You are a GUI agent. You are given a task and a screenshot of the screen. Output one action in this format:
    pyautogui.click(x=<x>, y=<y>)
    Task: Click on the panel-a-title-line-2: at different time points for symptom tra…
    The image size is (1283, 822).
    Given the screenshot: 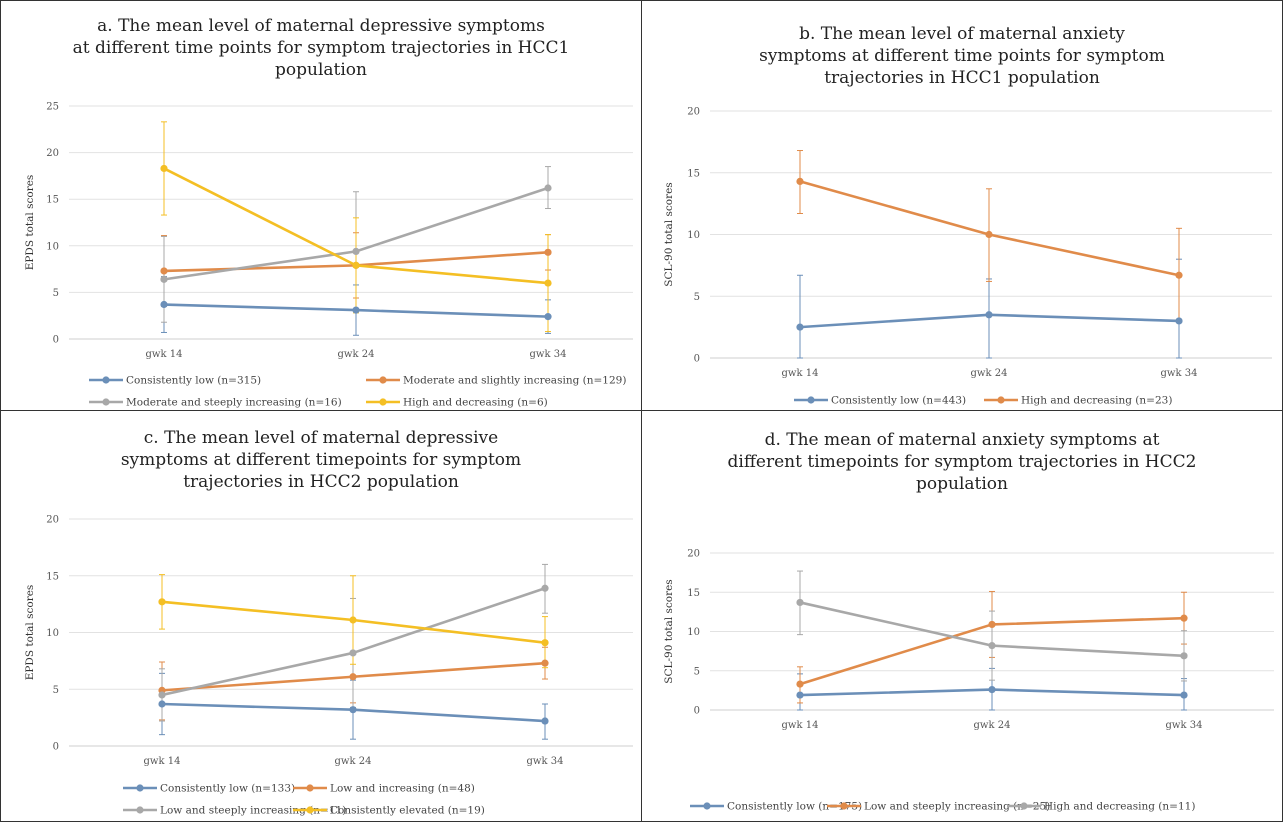 What is the action you would take?
    pyautogui.click(x=321, y=48)
    